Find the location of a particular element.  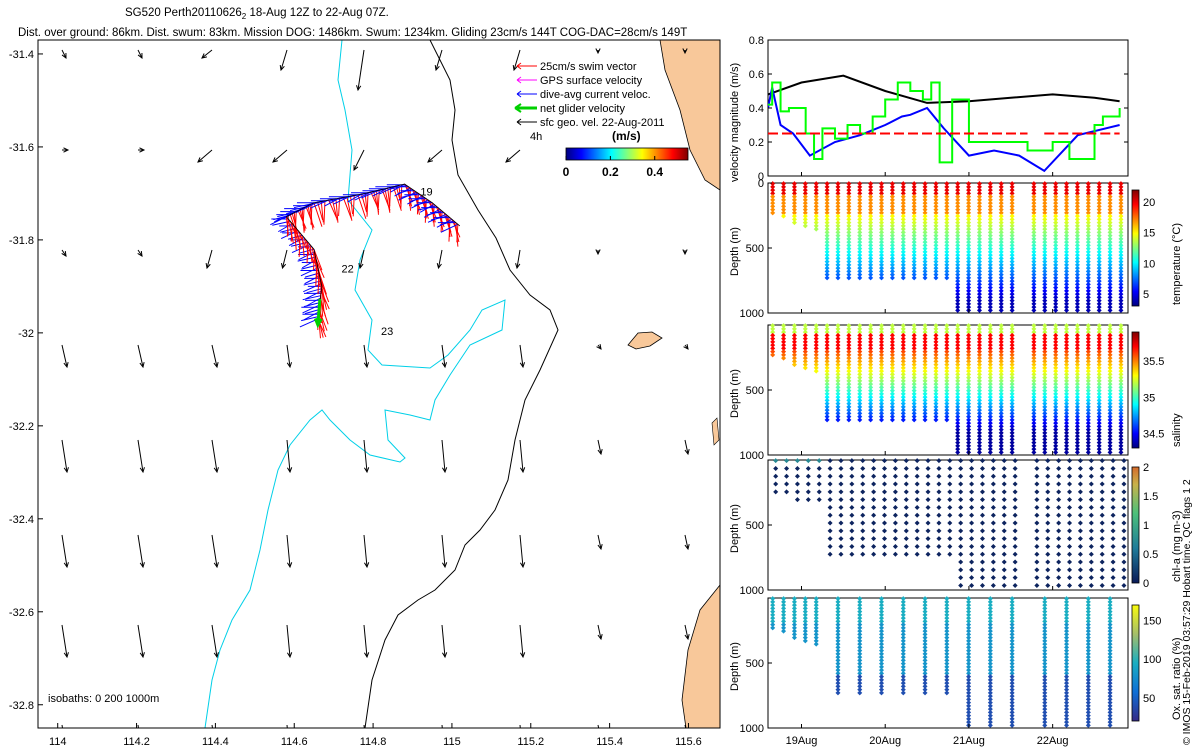

glider-track-line is located at coordinates (373, 251).